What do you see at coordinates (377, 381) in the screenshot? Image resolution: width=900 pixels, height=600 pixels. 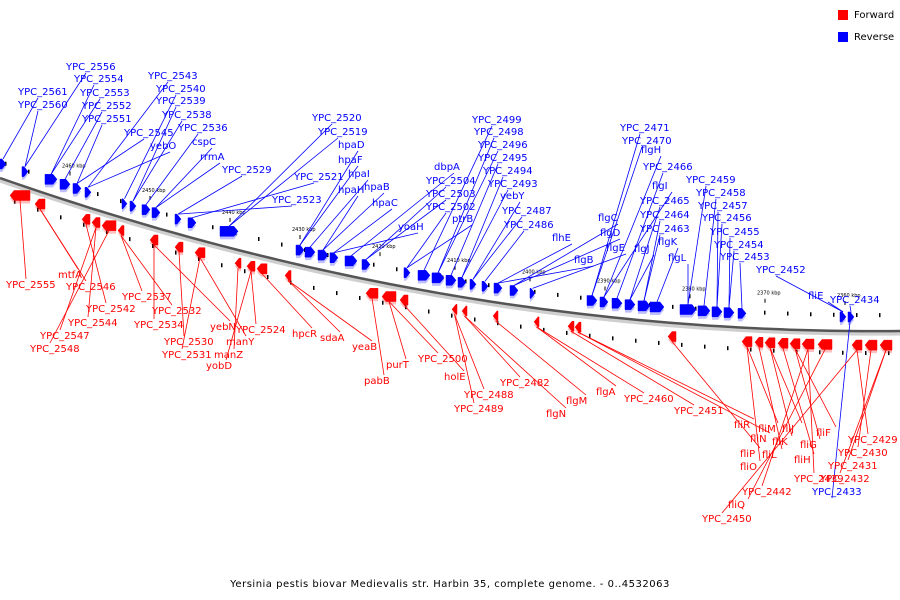 I see `forward-gene-label: pabB` at bounding box center [377, 381].